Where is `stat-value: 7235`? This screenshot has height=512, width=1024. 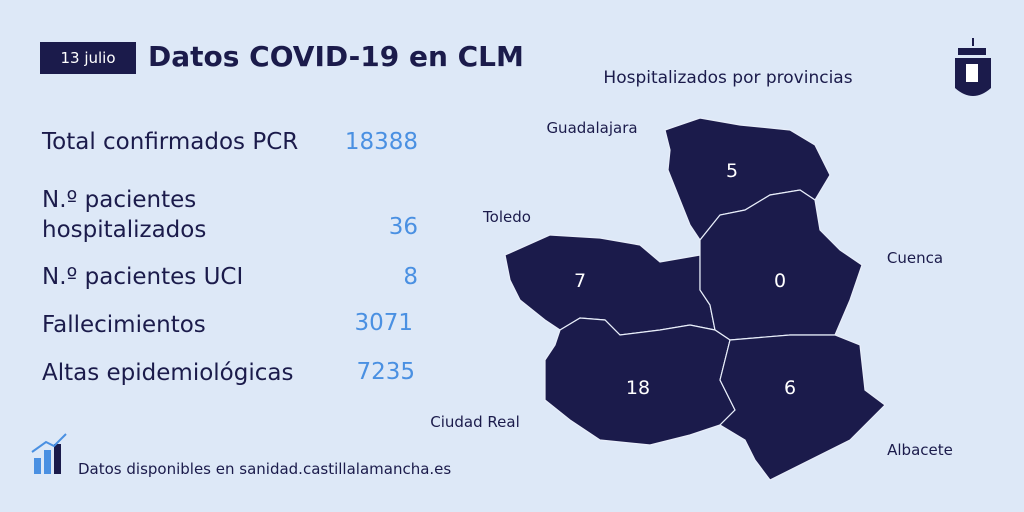
stat-value: 7235 is located at coordinates (385, 372).